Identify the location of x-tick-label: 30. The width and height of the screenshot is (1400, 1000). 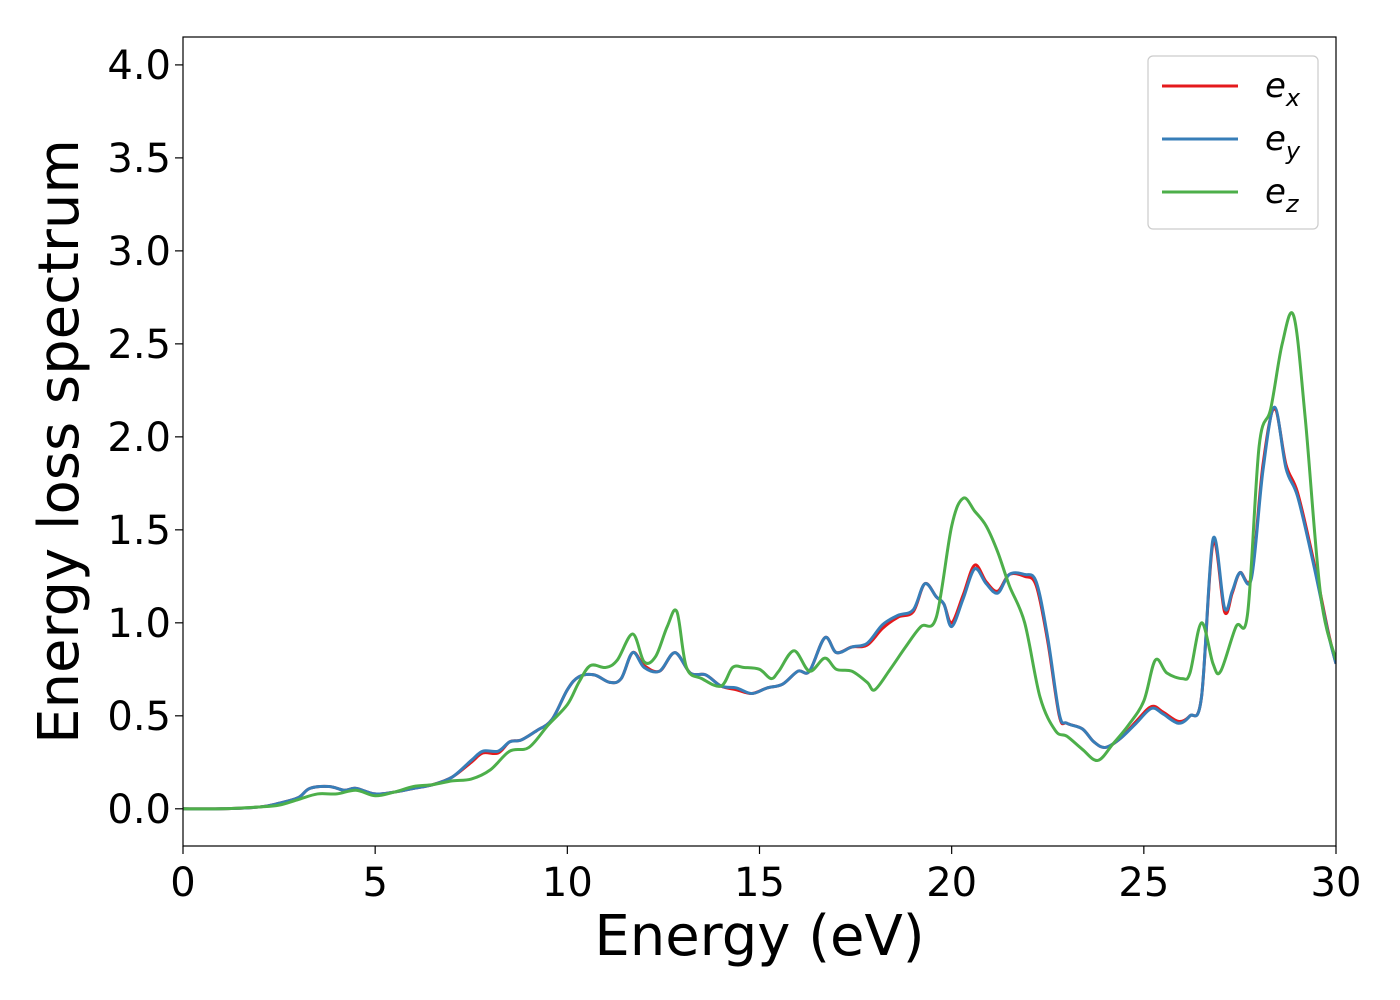
(1336, 883).